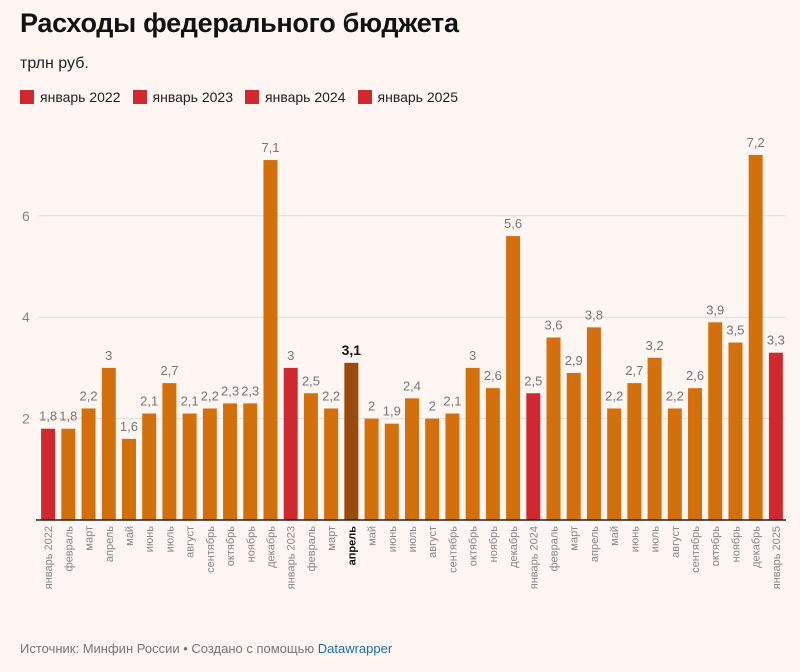  What do you see at coordinates (270, 147) in the screenshot?
I see `bar-value-label: 7,1` at bounding box center [270, 147].